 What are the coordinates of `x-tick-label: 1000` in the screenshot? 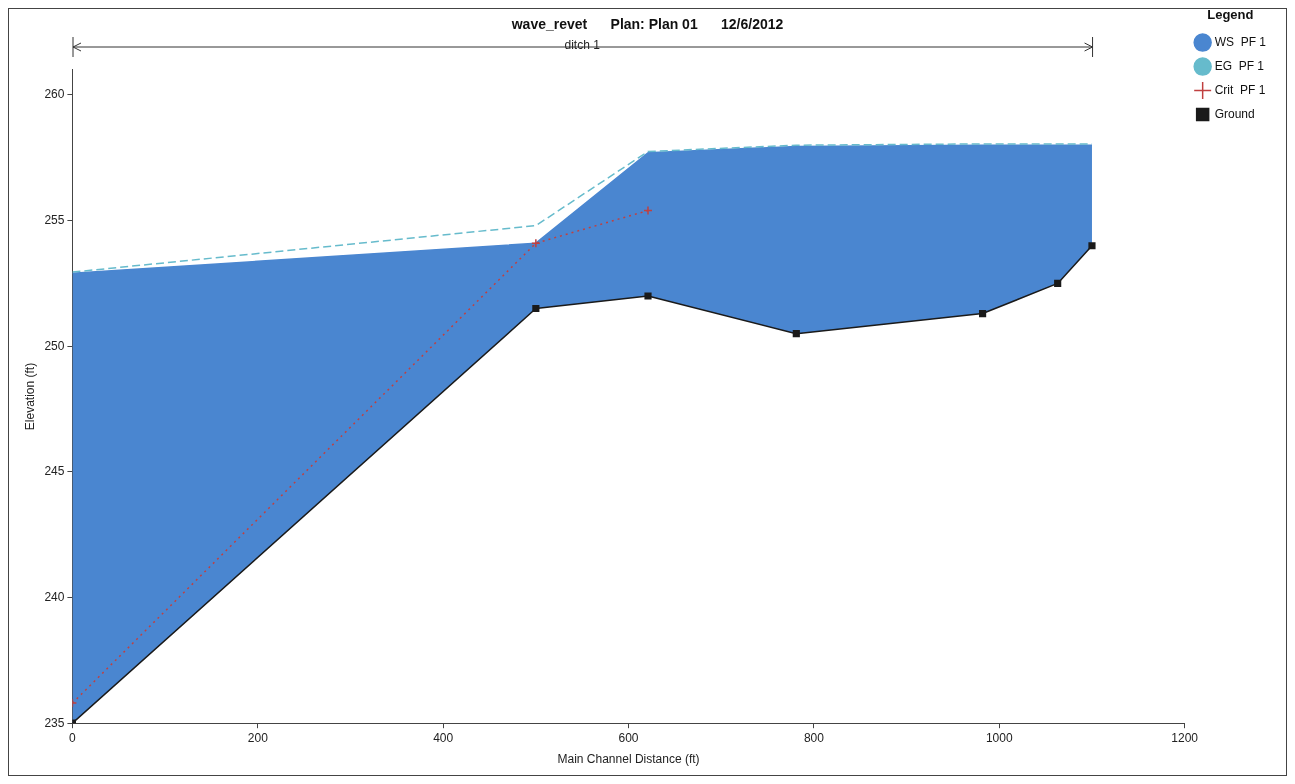 It's located at (999, 737).